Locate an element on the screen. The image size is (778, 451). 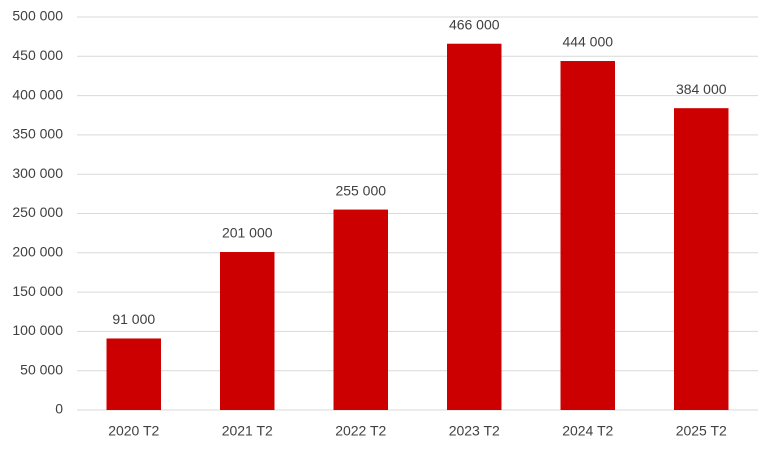
data-label: 384 000 is located at coordinates (701, 89).